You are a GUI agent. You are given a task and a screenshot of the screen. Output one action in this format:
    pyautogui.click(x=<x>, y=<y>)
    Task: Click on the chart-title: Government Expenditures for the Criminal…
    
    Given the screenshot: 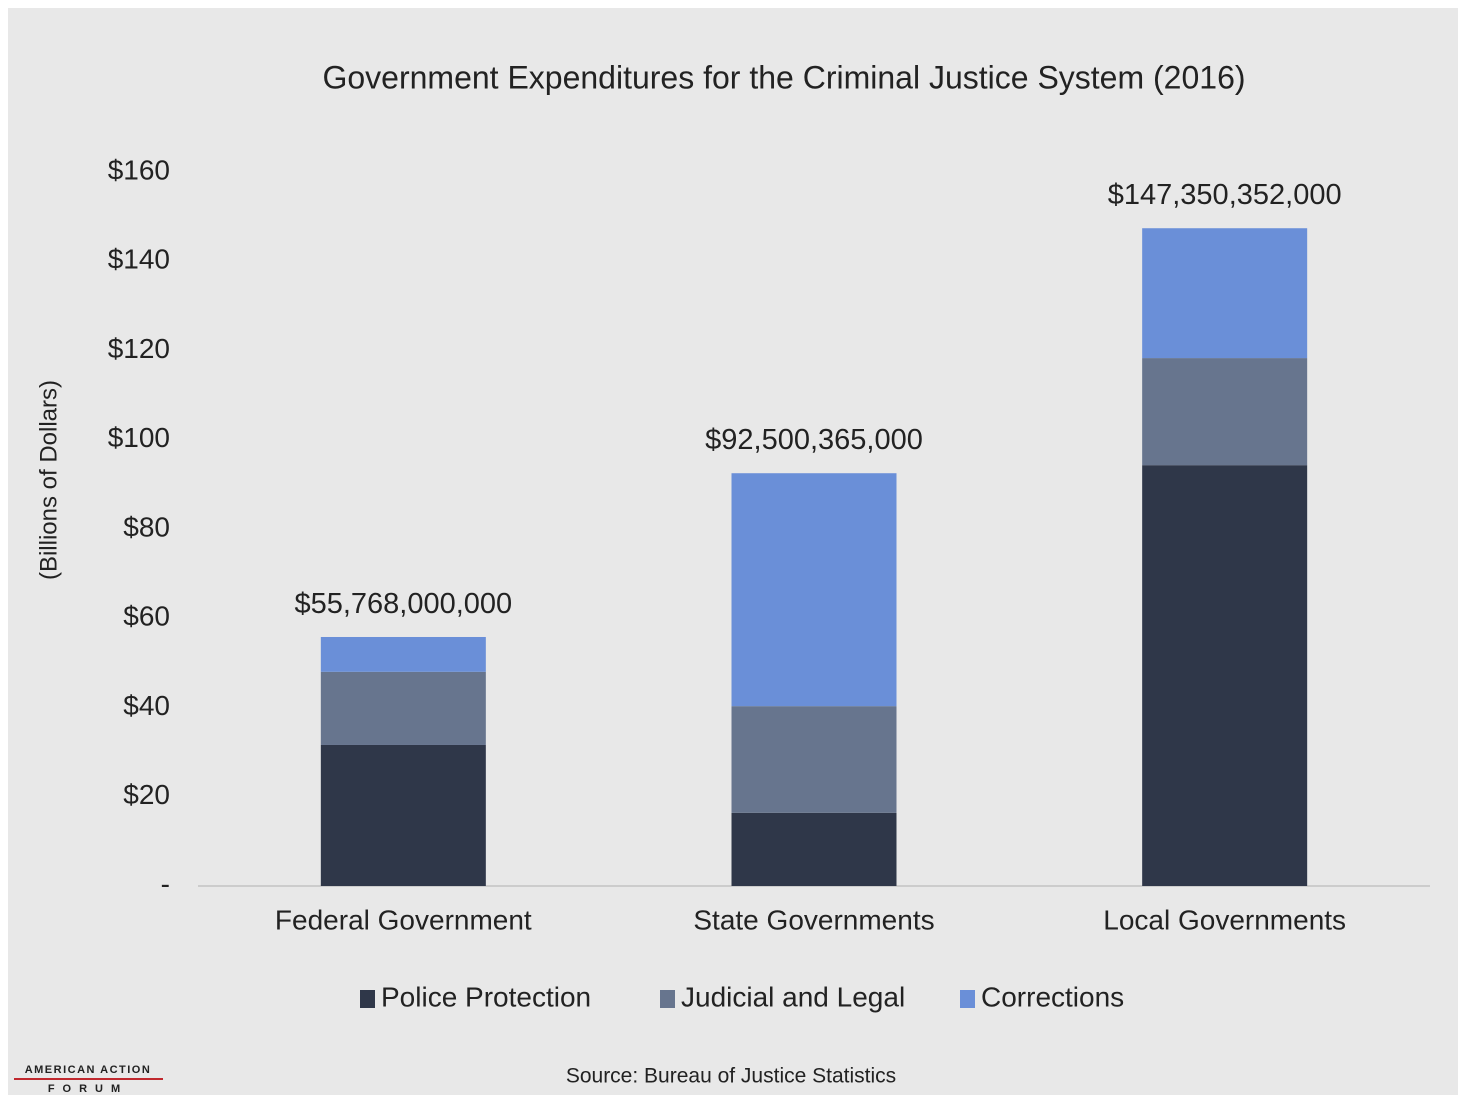 What is the action you would take?
    pyautogui.click(x=783, y=77)
    